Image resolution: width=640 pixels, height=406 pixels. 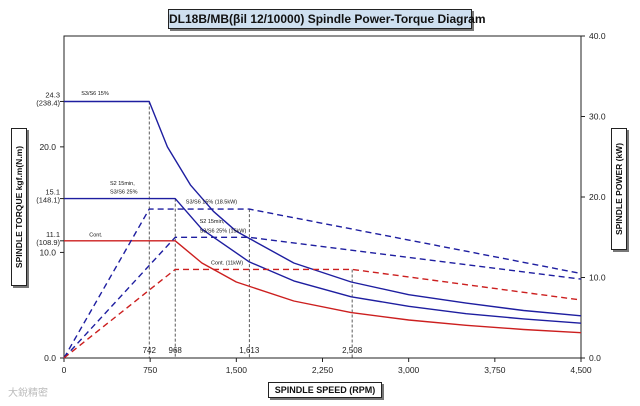 I want to click on y-right-tick-label: 30.0, so click(x=597, y=117).